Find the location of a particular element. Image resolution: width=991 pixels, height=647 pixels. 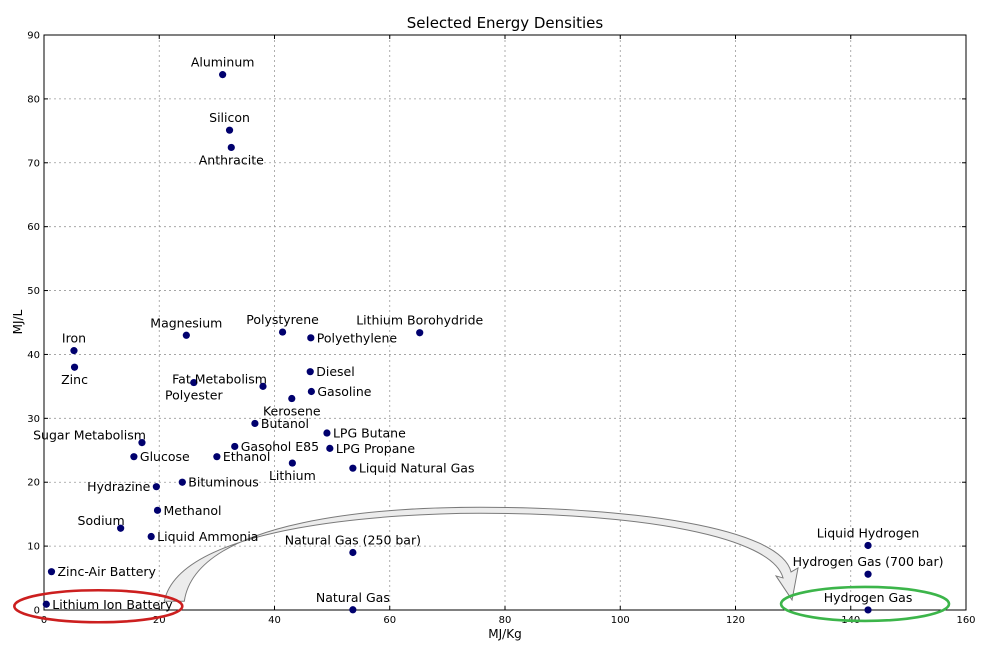

x-axis-label: MJ/Kg is located at coordinates (504, 634).